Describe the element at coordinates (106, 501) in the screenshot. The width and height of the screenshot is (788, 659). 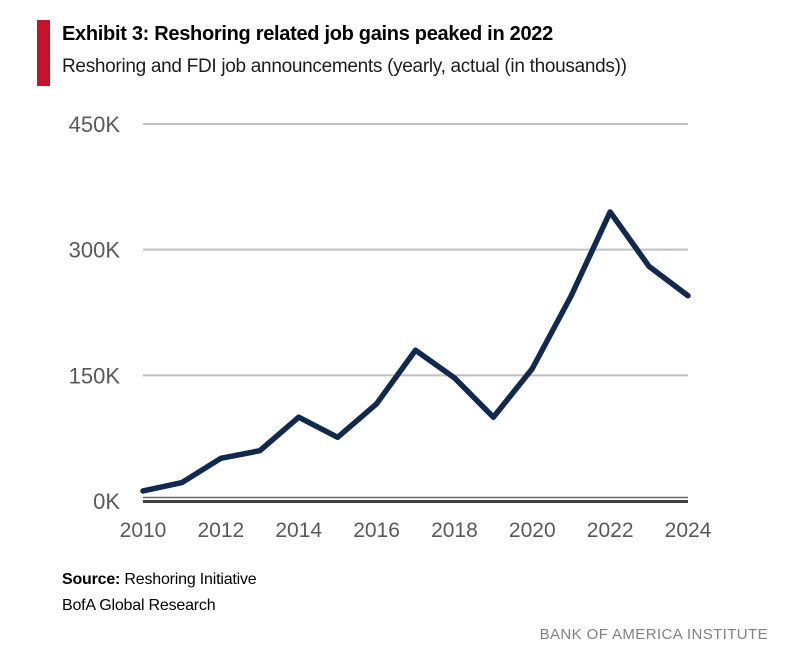
I see `y-tick-label-0K: 0K` at that location.